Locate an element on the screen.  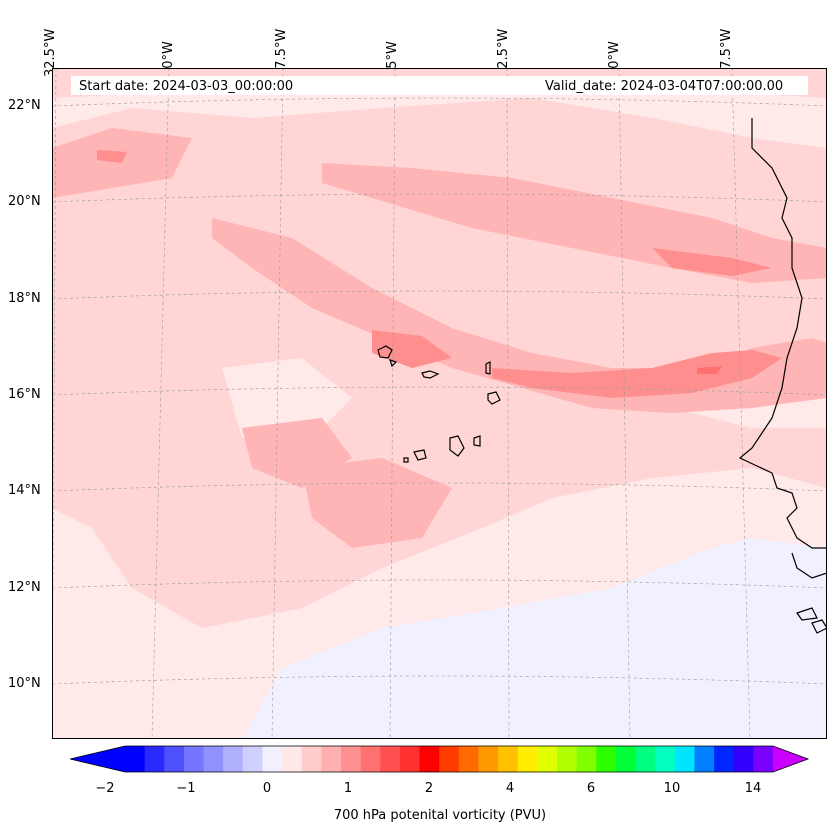
colorbar-outline is located at coordinates (440, 759).